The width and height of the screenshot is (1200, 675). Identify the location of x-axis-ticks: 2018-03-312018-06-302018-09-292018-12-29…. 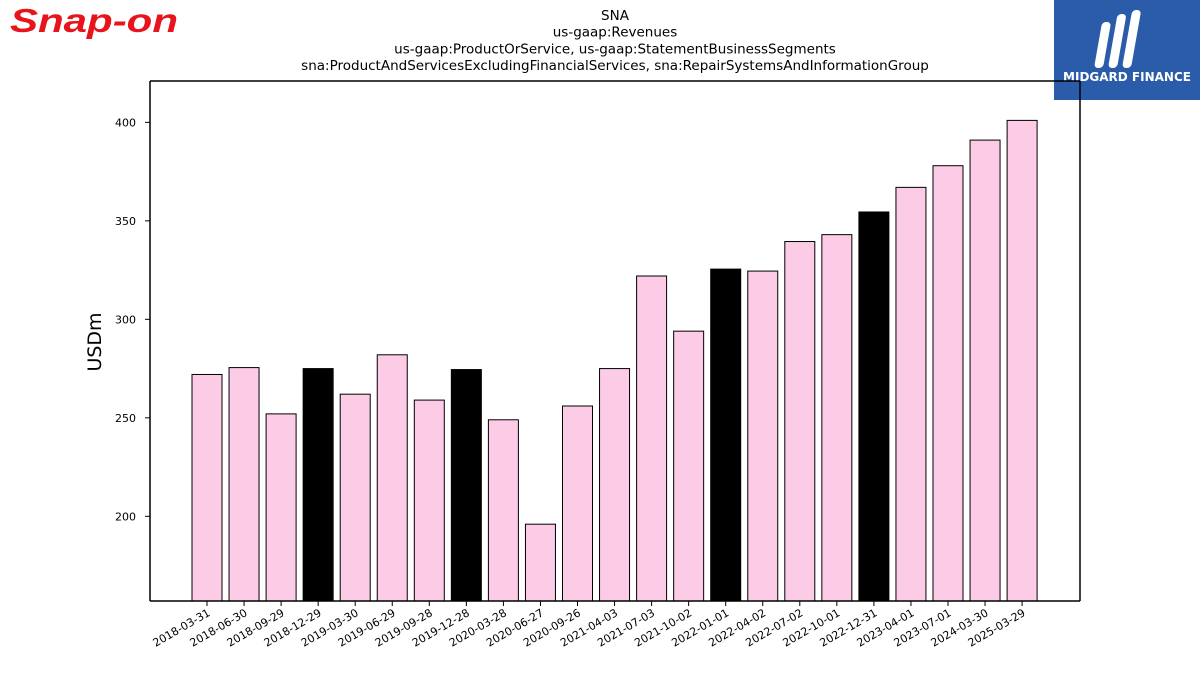
(589, 625).